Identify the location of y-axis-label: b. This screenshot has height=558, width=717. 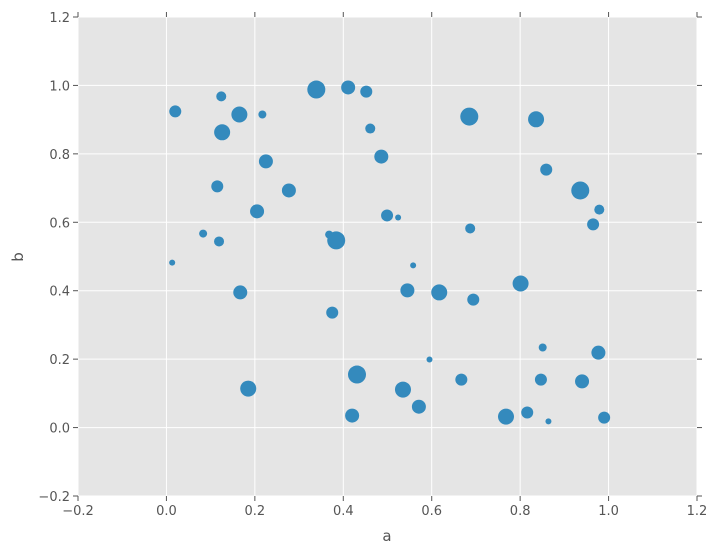
(18, 257).